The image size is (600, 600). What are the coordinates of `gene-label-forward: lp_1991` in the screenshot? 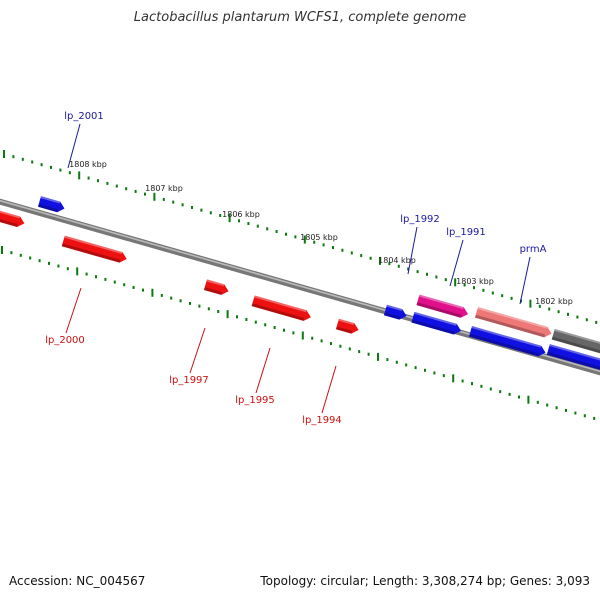 It's located at (466, 232).